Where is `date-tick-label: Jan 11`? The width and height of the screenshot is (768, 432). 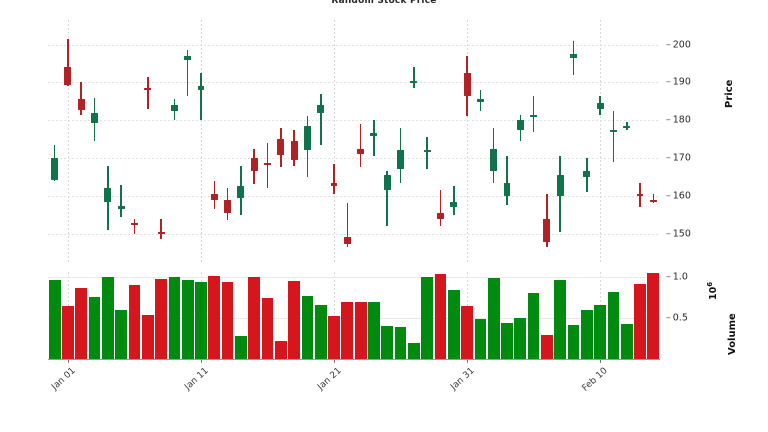
date-tick-label: Jan 11 is located at coordinates (197, 379).